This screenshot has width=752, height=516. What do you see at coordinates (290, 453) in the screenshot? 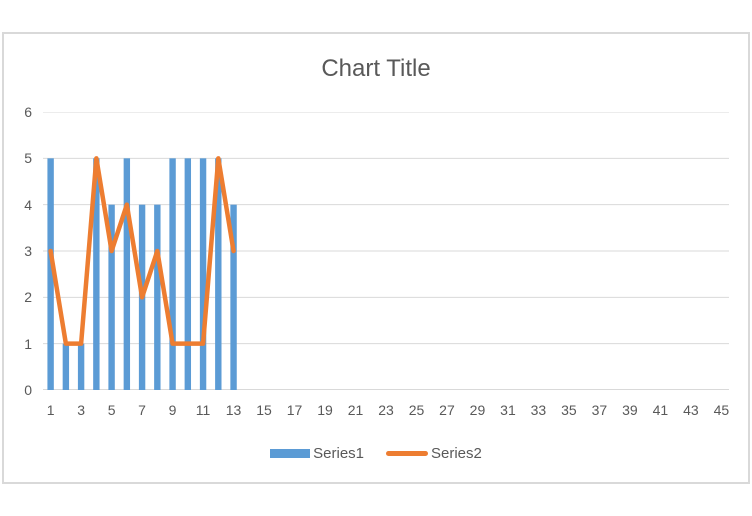
I see `series1-bar-swatch-icon` at bounding box center [290, 453].